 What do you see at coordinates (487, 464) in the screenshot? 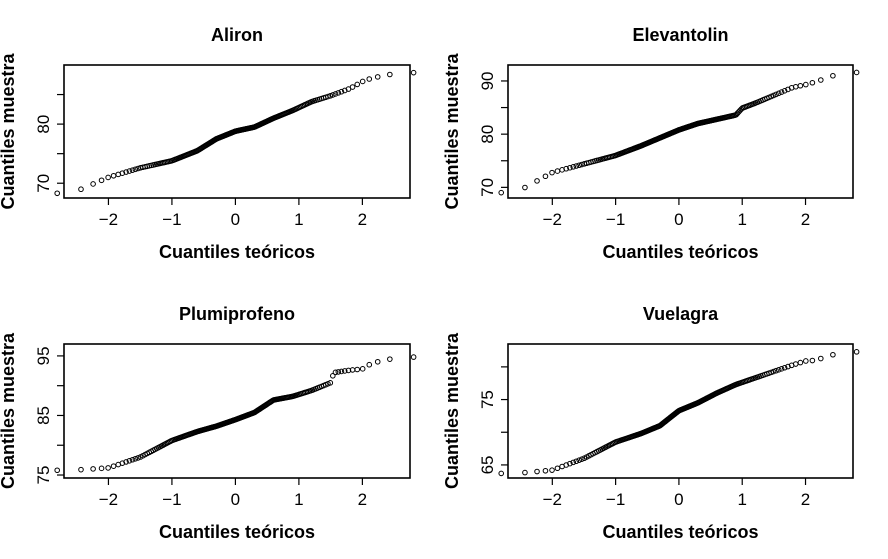
I see `y-tick-label: 65` at bounding box center [487, 464].